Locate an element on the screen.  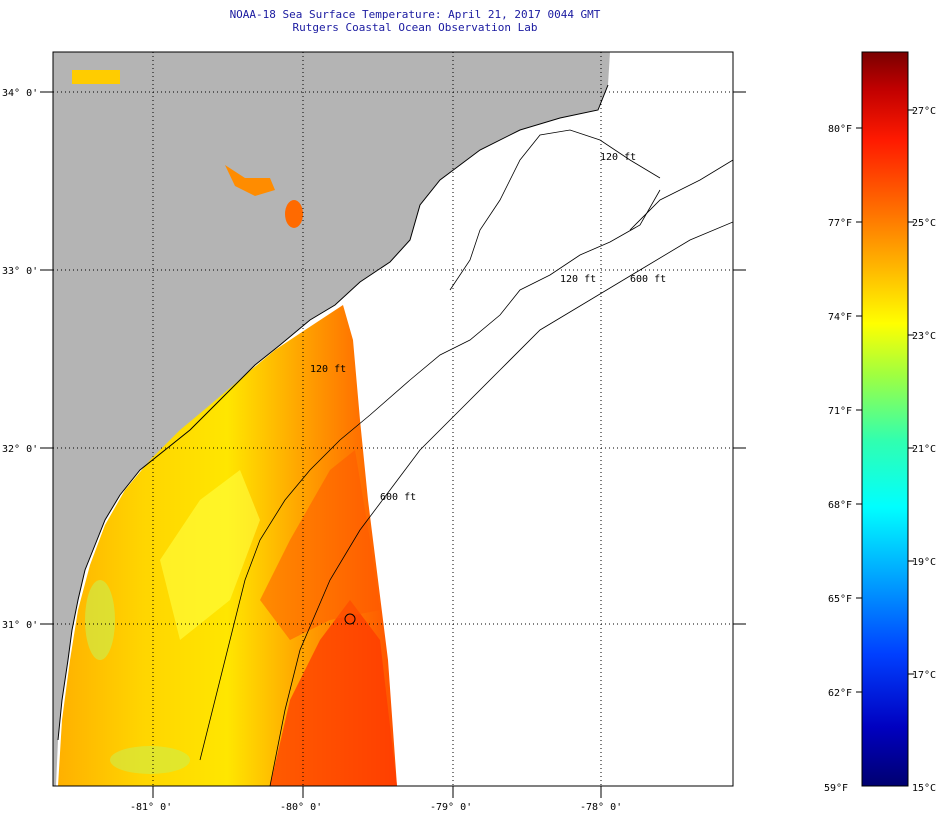
lon-label: -80° 0' is located at coordinates (301, 807).